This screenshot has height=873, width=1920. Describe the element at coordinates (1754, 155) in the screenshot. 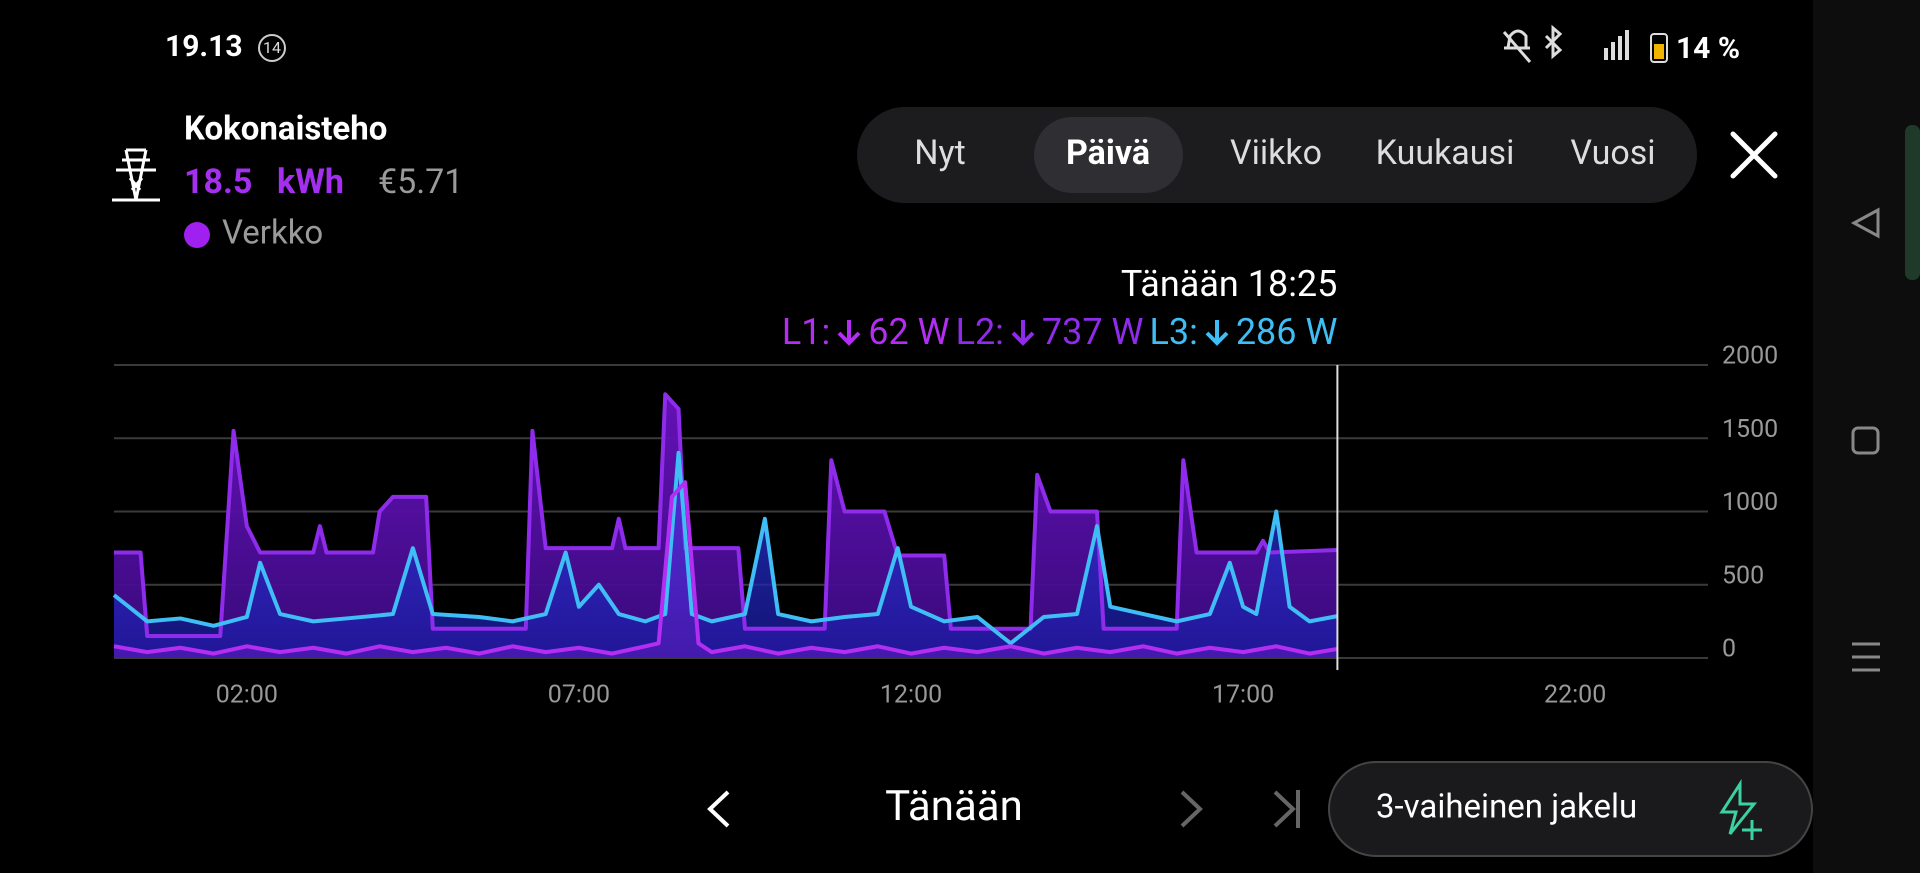

I see `close-button` at that location.